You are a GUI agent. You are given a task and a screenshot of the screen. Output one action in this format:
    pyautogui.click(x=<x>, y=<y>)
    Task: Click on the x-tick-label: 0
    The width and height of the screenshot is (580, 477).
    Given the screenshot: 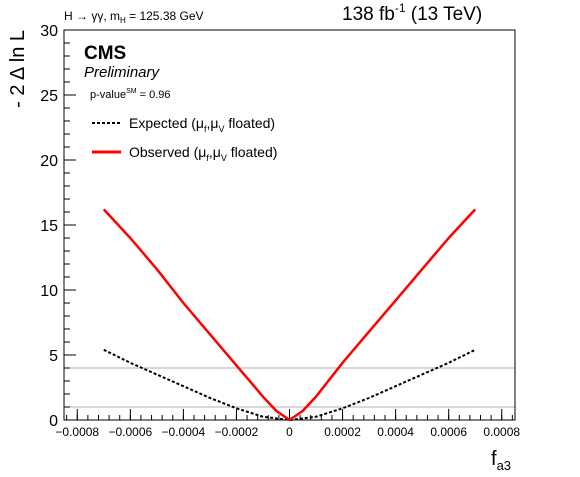 What is the action you would take?
    pyautogui.click(x=289, y=432)
    